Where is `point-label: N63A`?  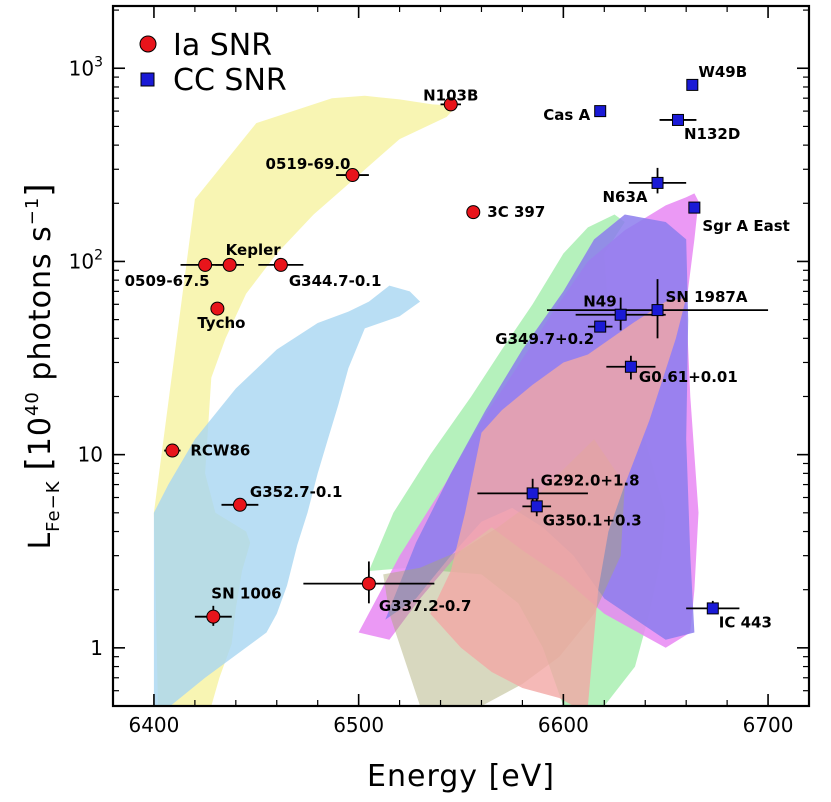
point-label: N63A is located at coordinates (624, 197).